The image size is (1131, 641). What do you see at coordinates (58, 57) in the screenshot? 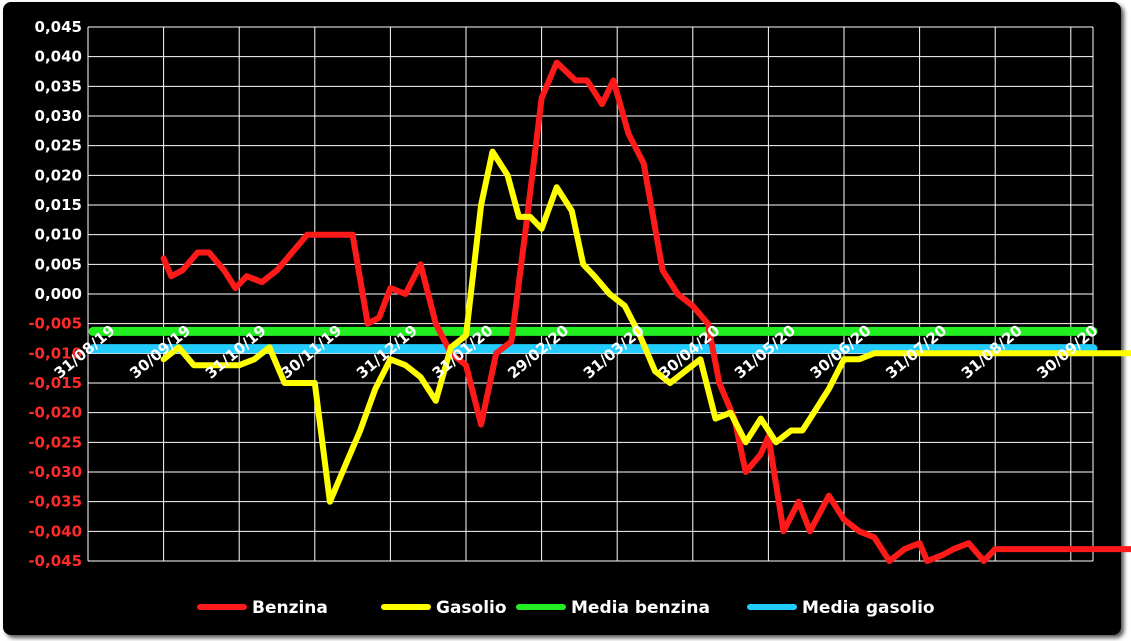
I see `y-tick-label: 0,040` at bounding box center [58, 57].